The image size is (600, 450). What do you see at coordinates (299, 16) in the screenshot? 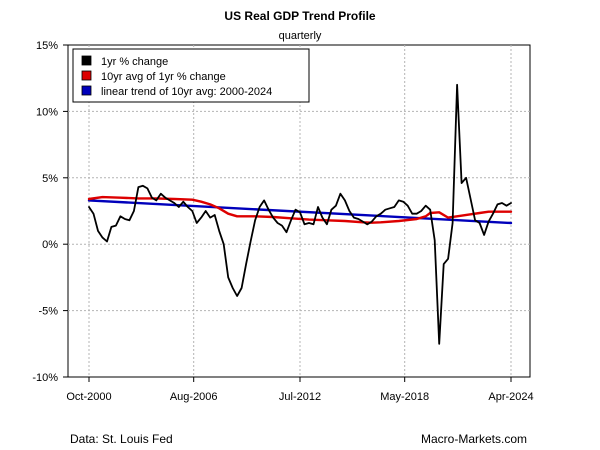
I see `chart-title: US Real GDP Trend Profile` at bounding box center [299, 16].